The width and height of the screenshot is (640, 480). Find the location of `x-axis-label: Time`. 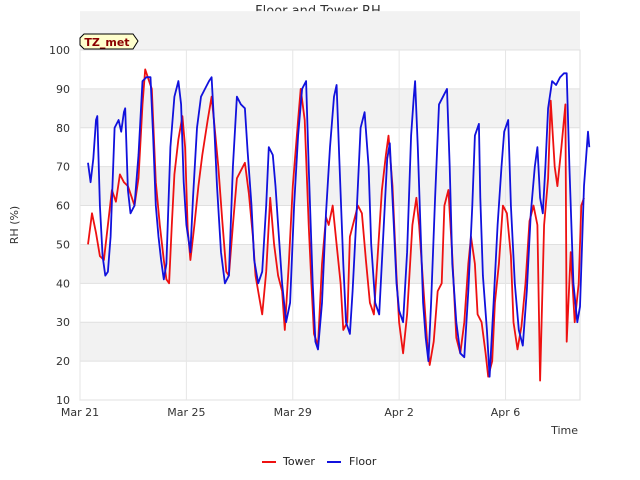

x-axis-label: Time is located at coordinates (564, 430).